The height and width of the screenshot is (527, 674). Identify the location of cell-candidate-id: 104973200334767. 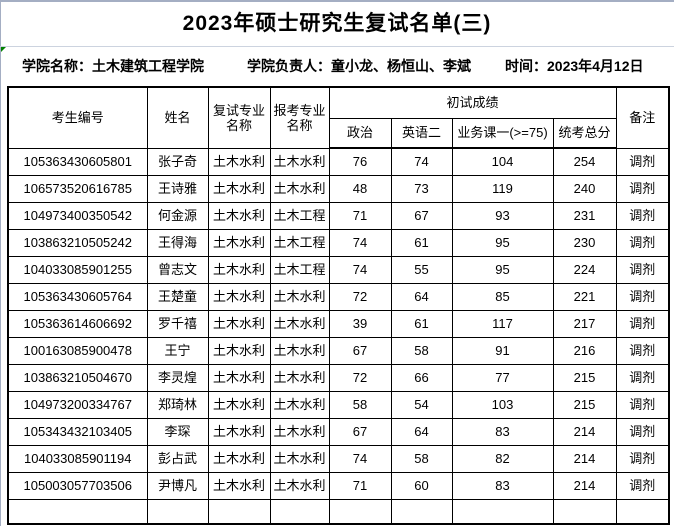
(77, 404).